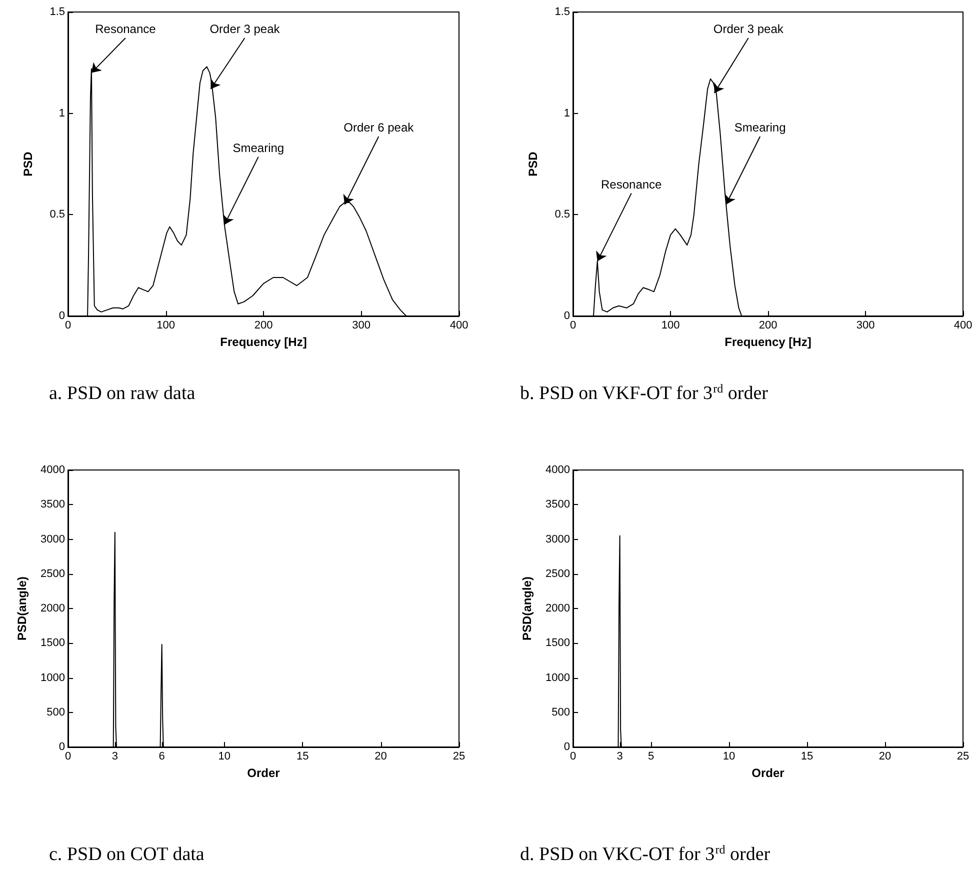 The height and width of the screenshot is (879, 978). Describe the element at coordinates (122, 393) in the screenshot. I see `text: a. PSD on raw data` at that location.